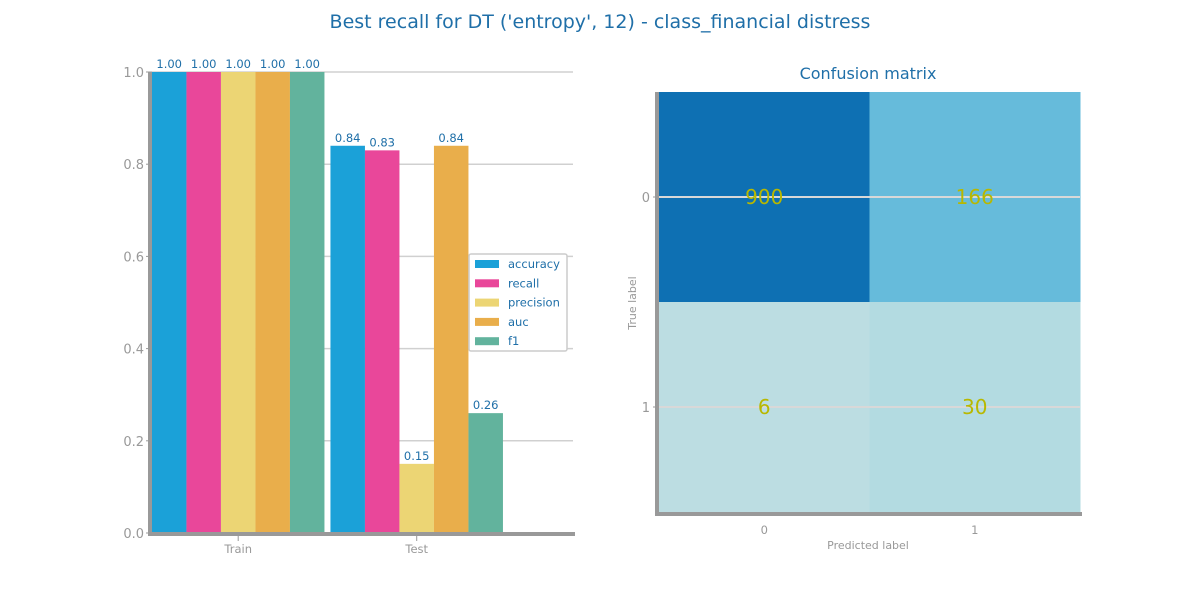  Describe the element at coordinates (632, 303) in the screenshot. I see `confusion-matrix-ylabel: True label` at that location.